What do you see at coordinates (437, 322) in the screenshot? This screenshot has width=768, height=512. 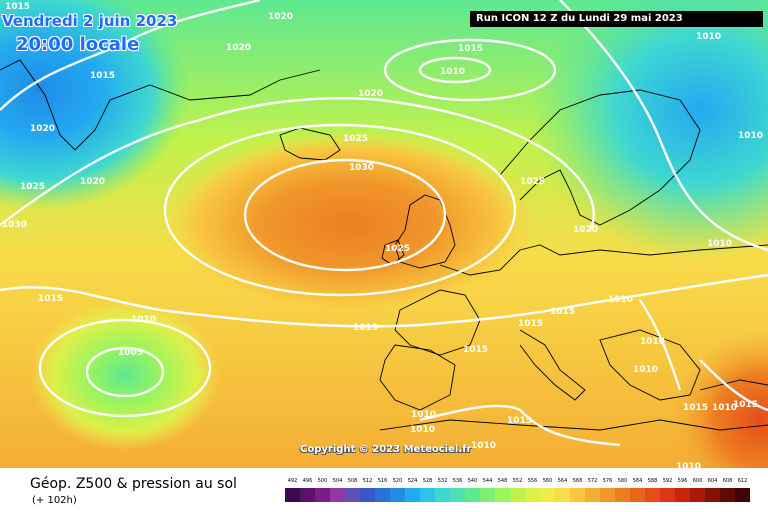 I see `france-coast` at bounding box center [437, 322].